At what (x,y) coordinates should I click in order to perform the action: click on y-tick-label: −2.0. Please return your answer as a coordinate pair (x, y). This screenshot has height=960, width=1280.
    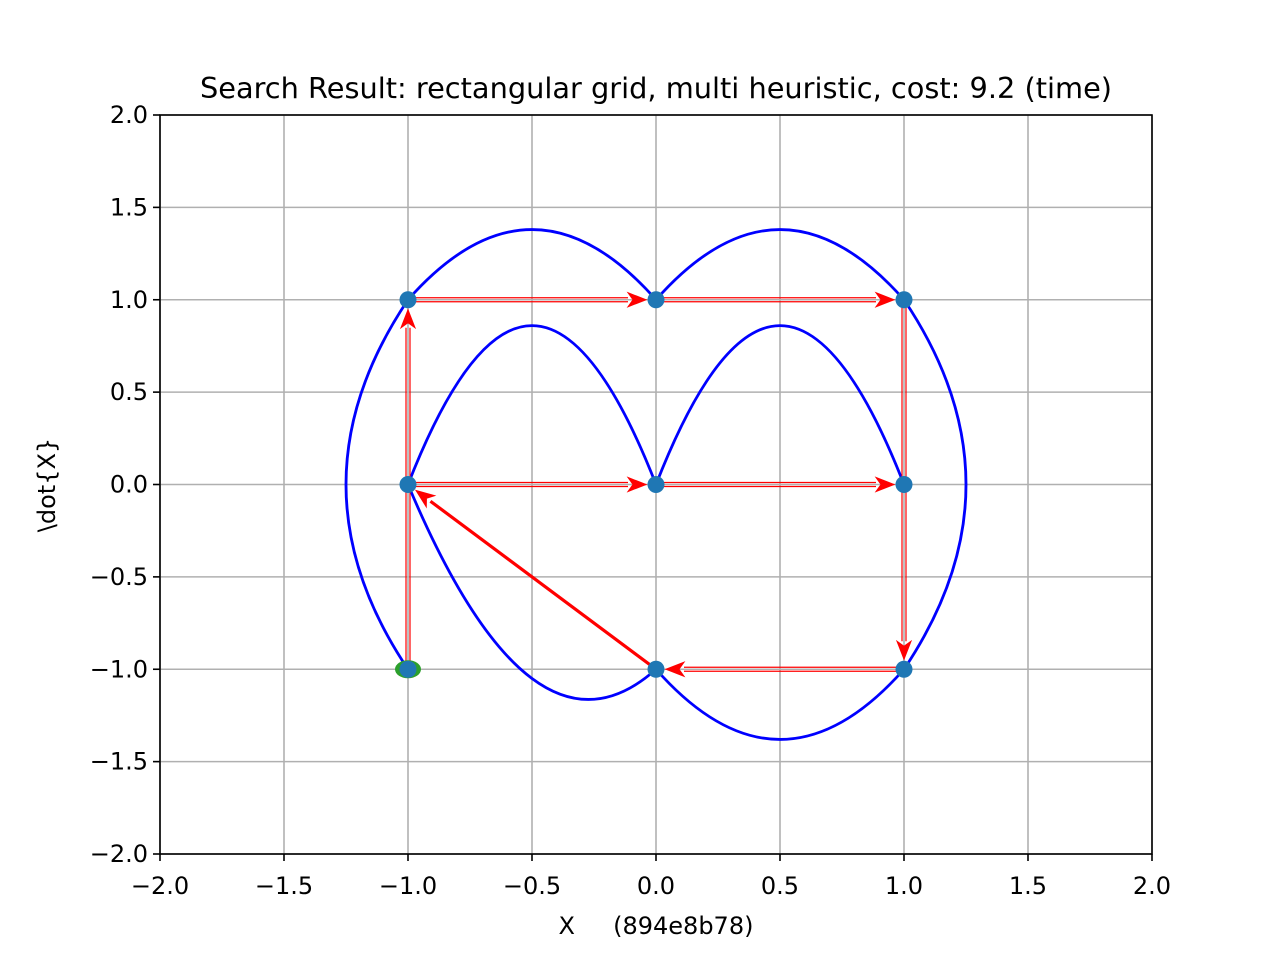
    Looking at the image, I should click on (119, 854).